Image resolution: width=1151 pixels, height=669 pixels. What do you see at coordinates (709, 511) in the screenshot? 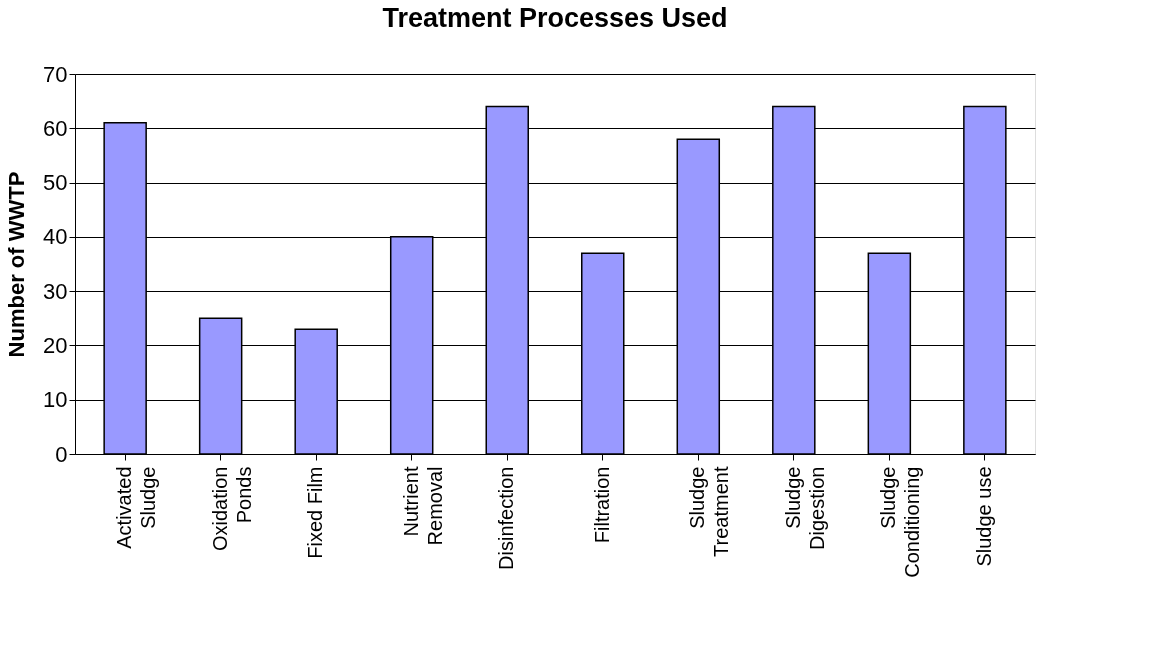
I see `x-tick-label: Sludge Treatment` at bounding box center [709, 511].